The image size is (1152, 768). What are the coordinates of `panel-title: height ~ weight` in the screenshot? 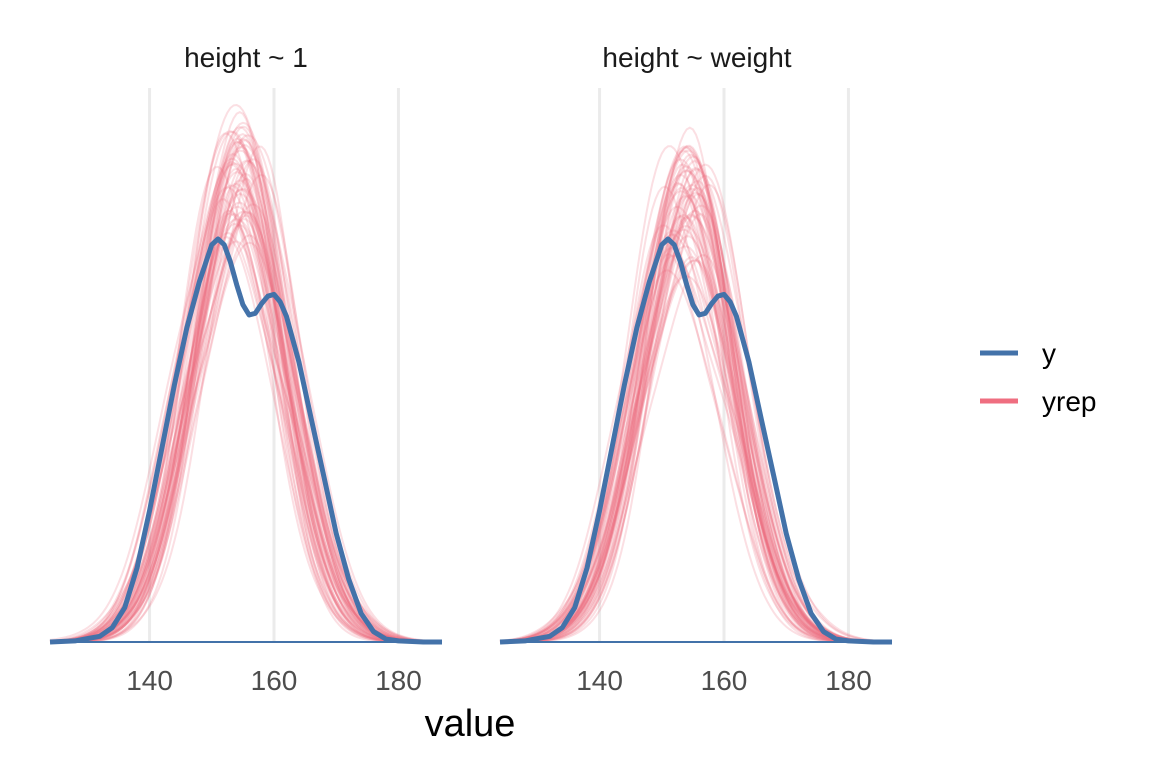 It's located at (696, 57).